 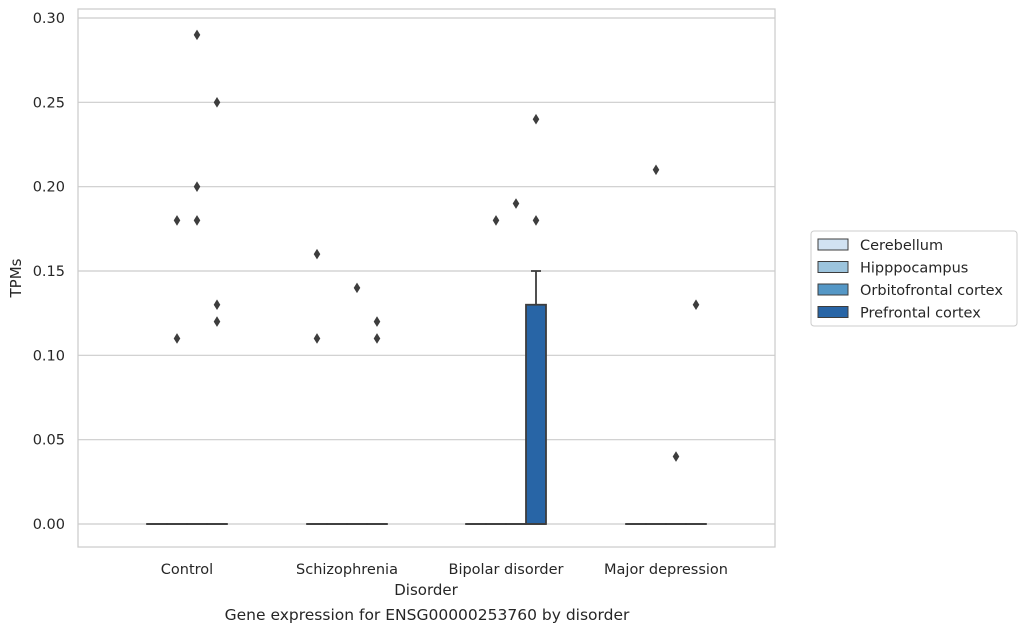 What do you see at coordinates (506, 570) in the screenshot?
I see `x-tick-label: Bipolar disorder` at bounding box center [506, 570].